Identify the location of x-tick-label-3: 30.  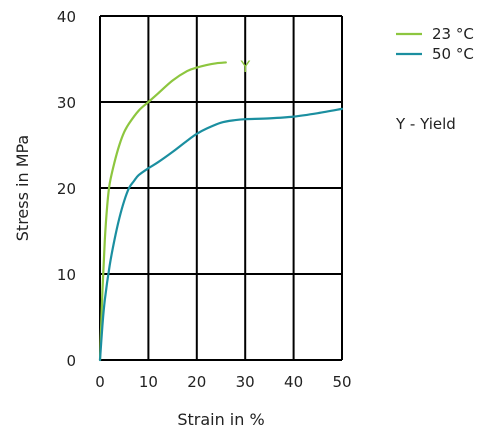
(245, 382).